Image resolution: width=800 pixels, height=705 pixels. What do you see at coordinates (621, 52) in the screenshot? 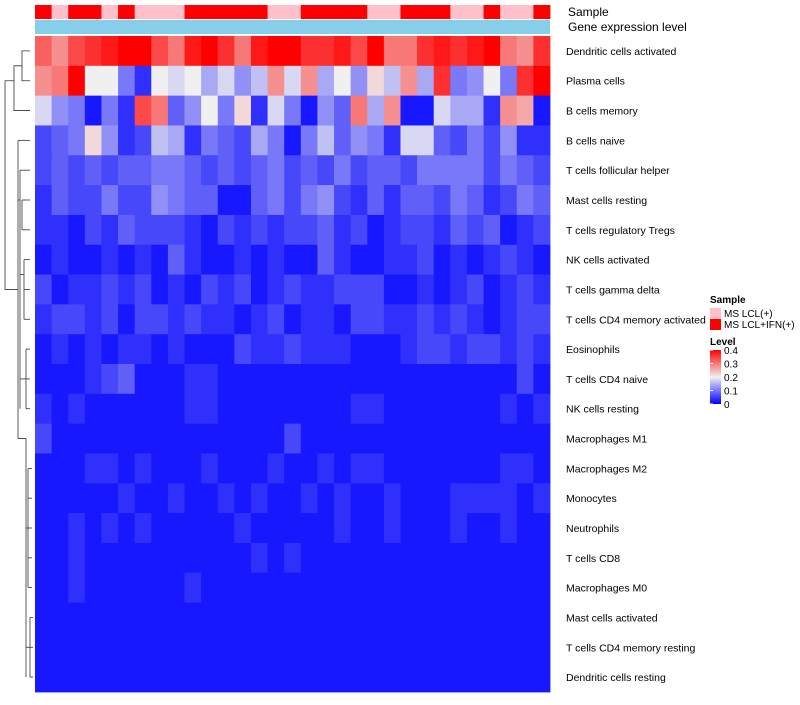
I see `row-label: Dendritic cells activated` at bounding box center [621, 52].